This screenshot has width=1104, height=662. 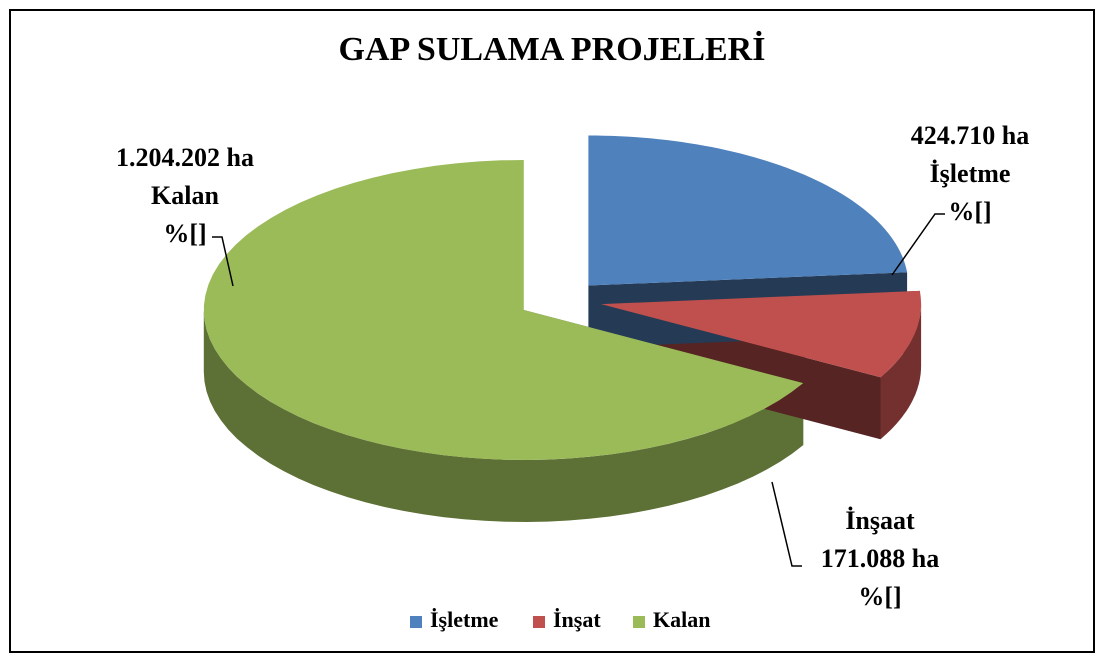 What do you see at coordinates (970, 135) in the screenshot?
I see `data-label: 424.710 ha` at bounding box center [970, 135].